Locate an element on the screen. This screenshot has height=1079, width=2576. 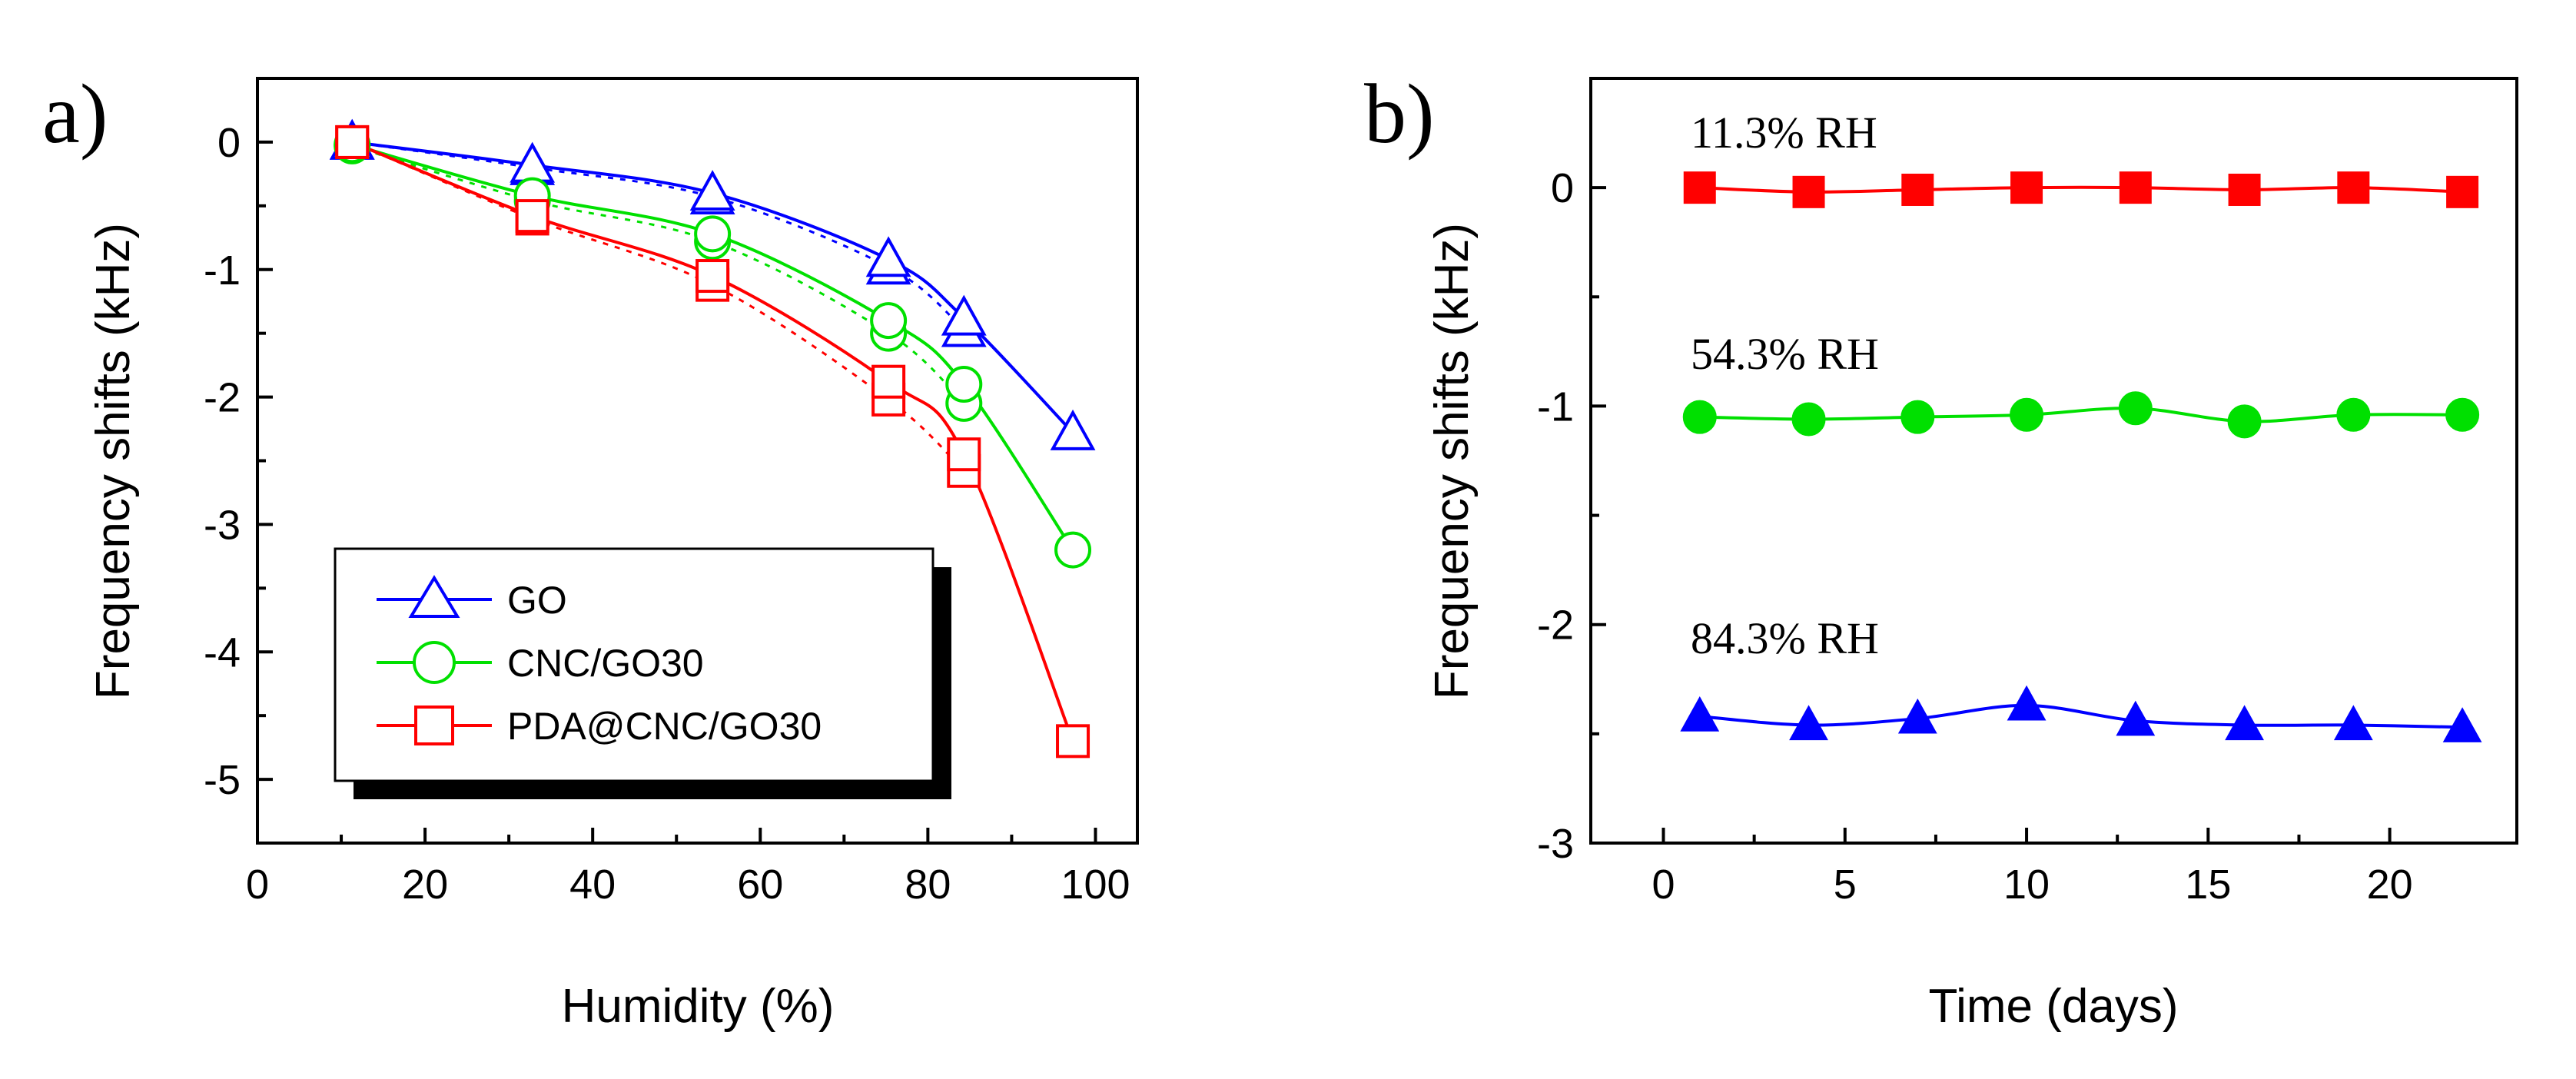
panel-b-y-tick-label: -1 is located at coordinates (1555, 406).